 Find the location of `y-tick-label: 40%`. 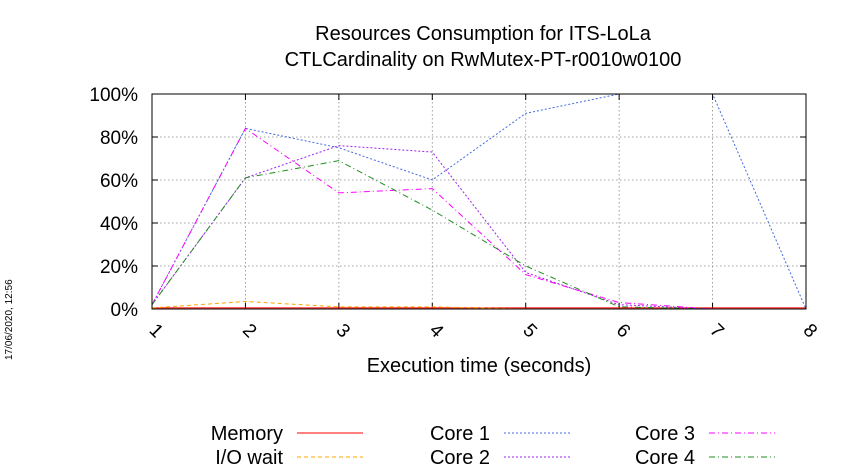

y-tick-label: 40% is located at coordinates (119, 224).